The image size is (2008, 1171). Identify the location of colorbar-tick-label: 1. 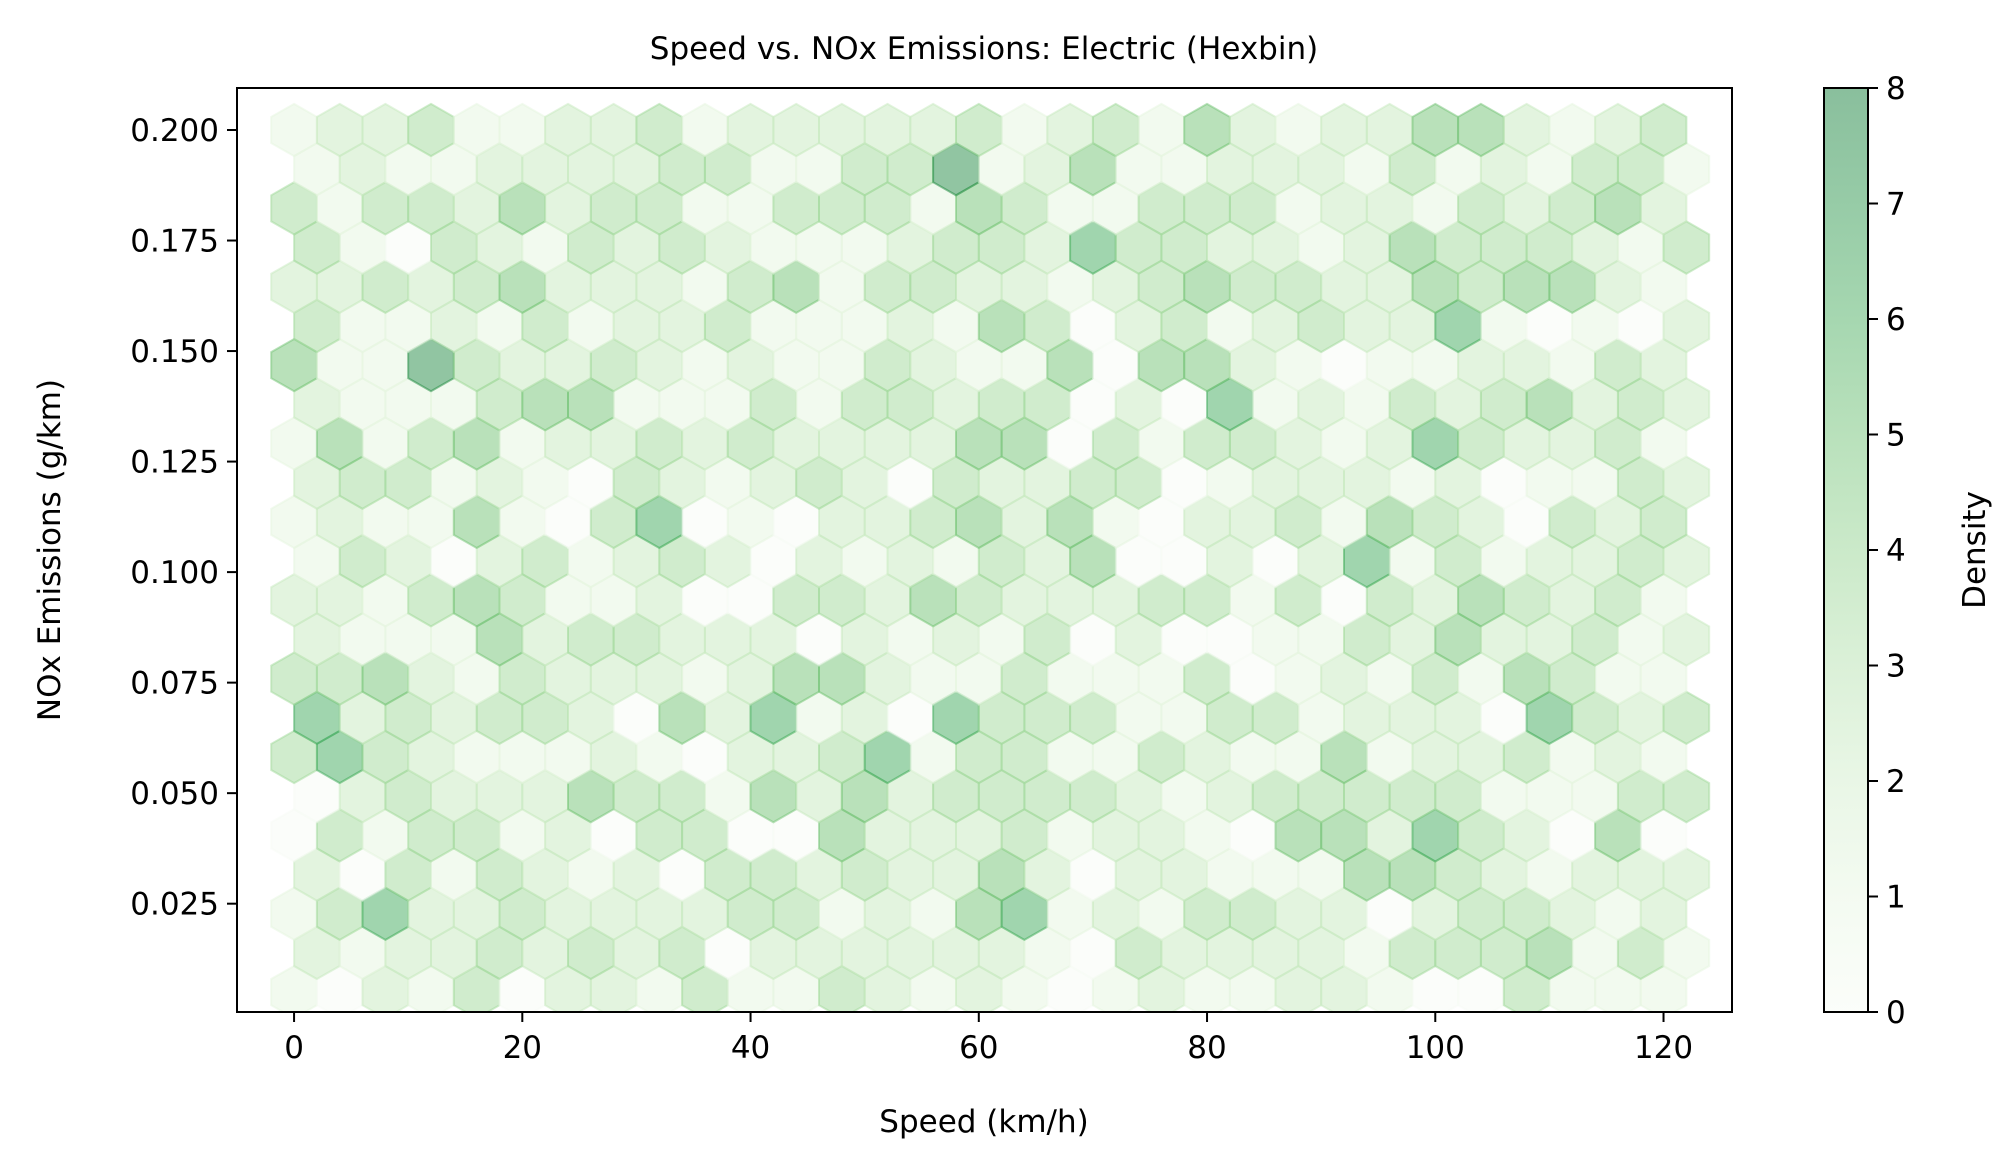
(1896, 898).